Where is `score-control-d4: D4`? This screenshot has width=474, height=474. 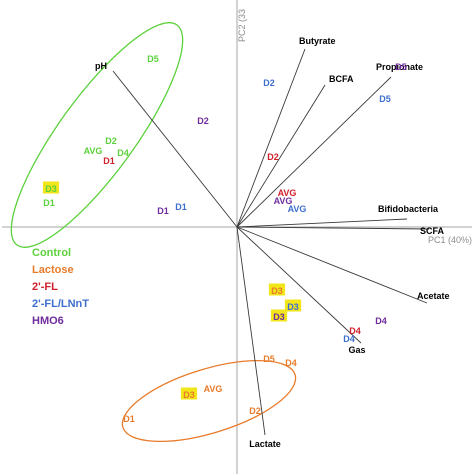
score-control-d4: D4 is located at coordinates (123, 153).